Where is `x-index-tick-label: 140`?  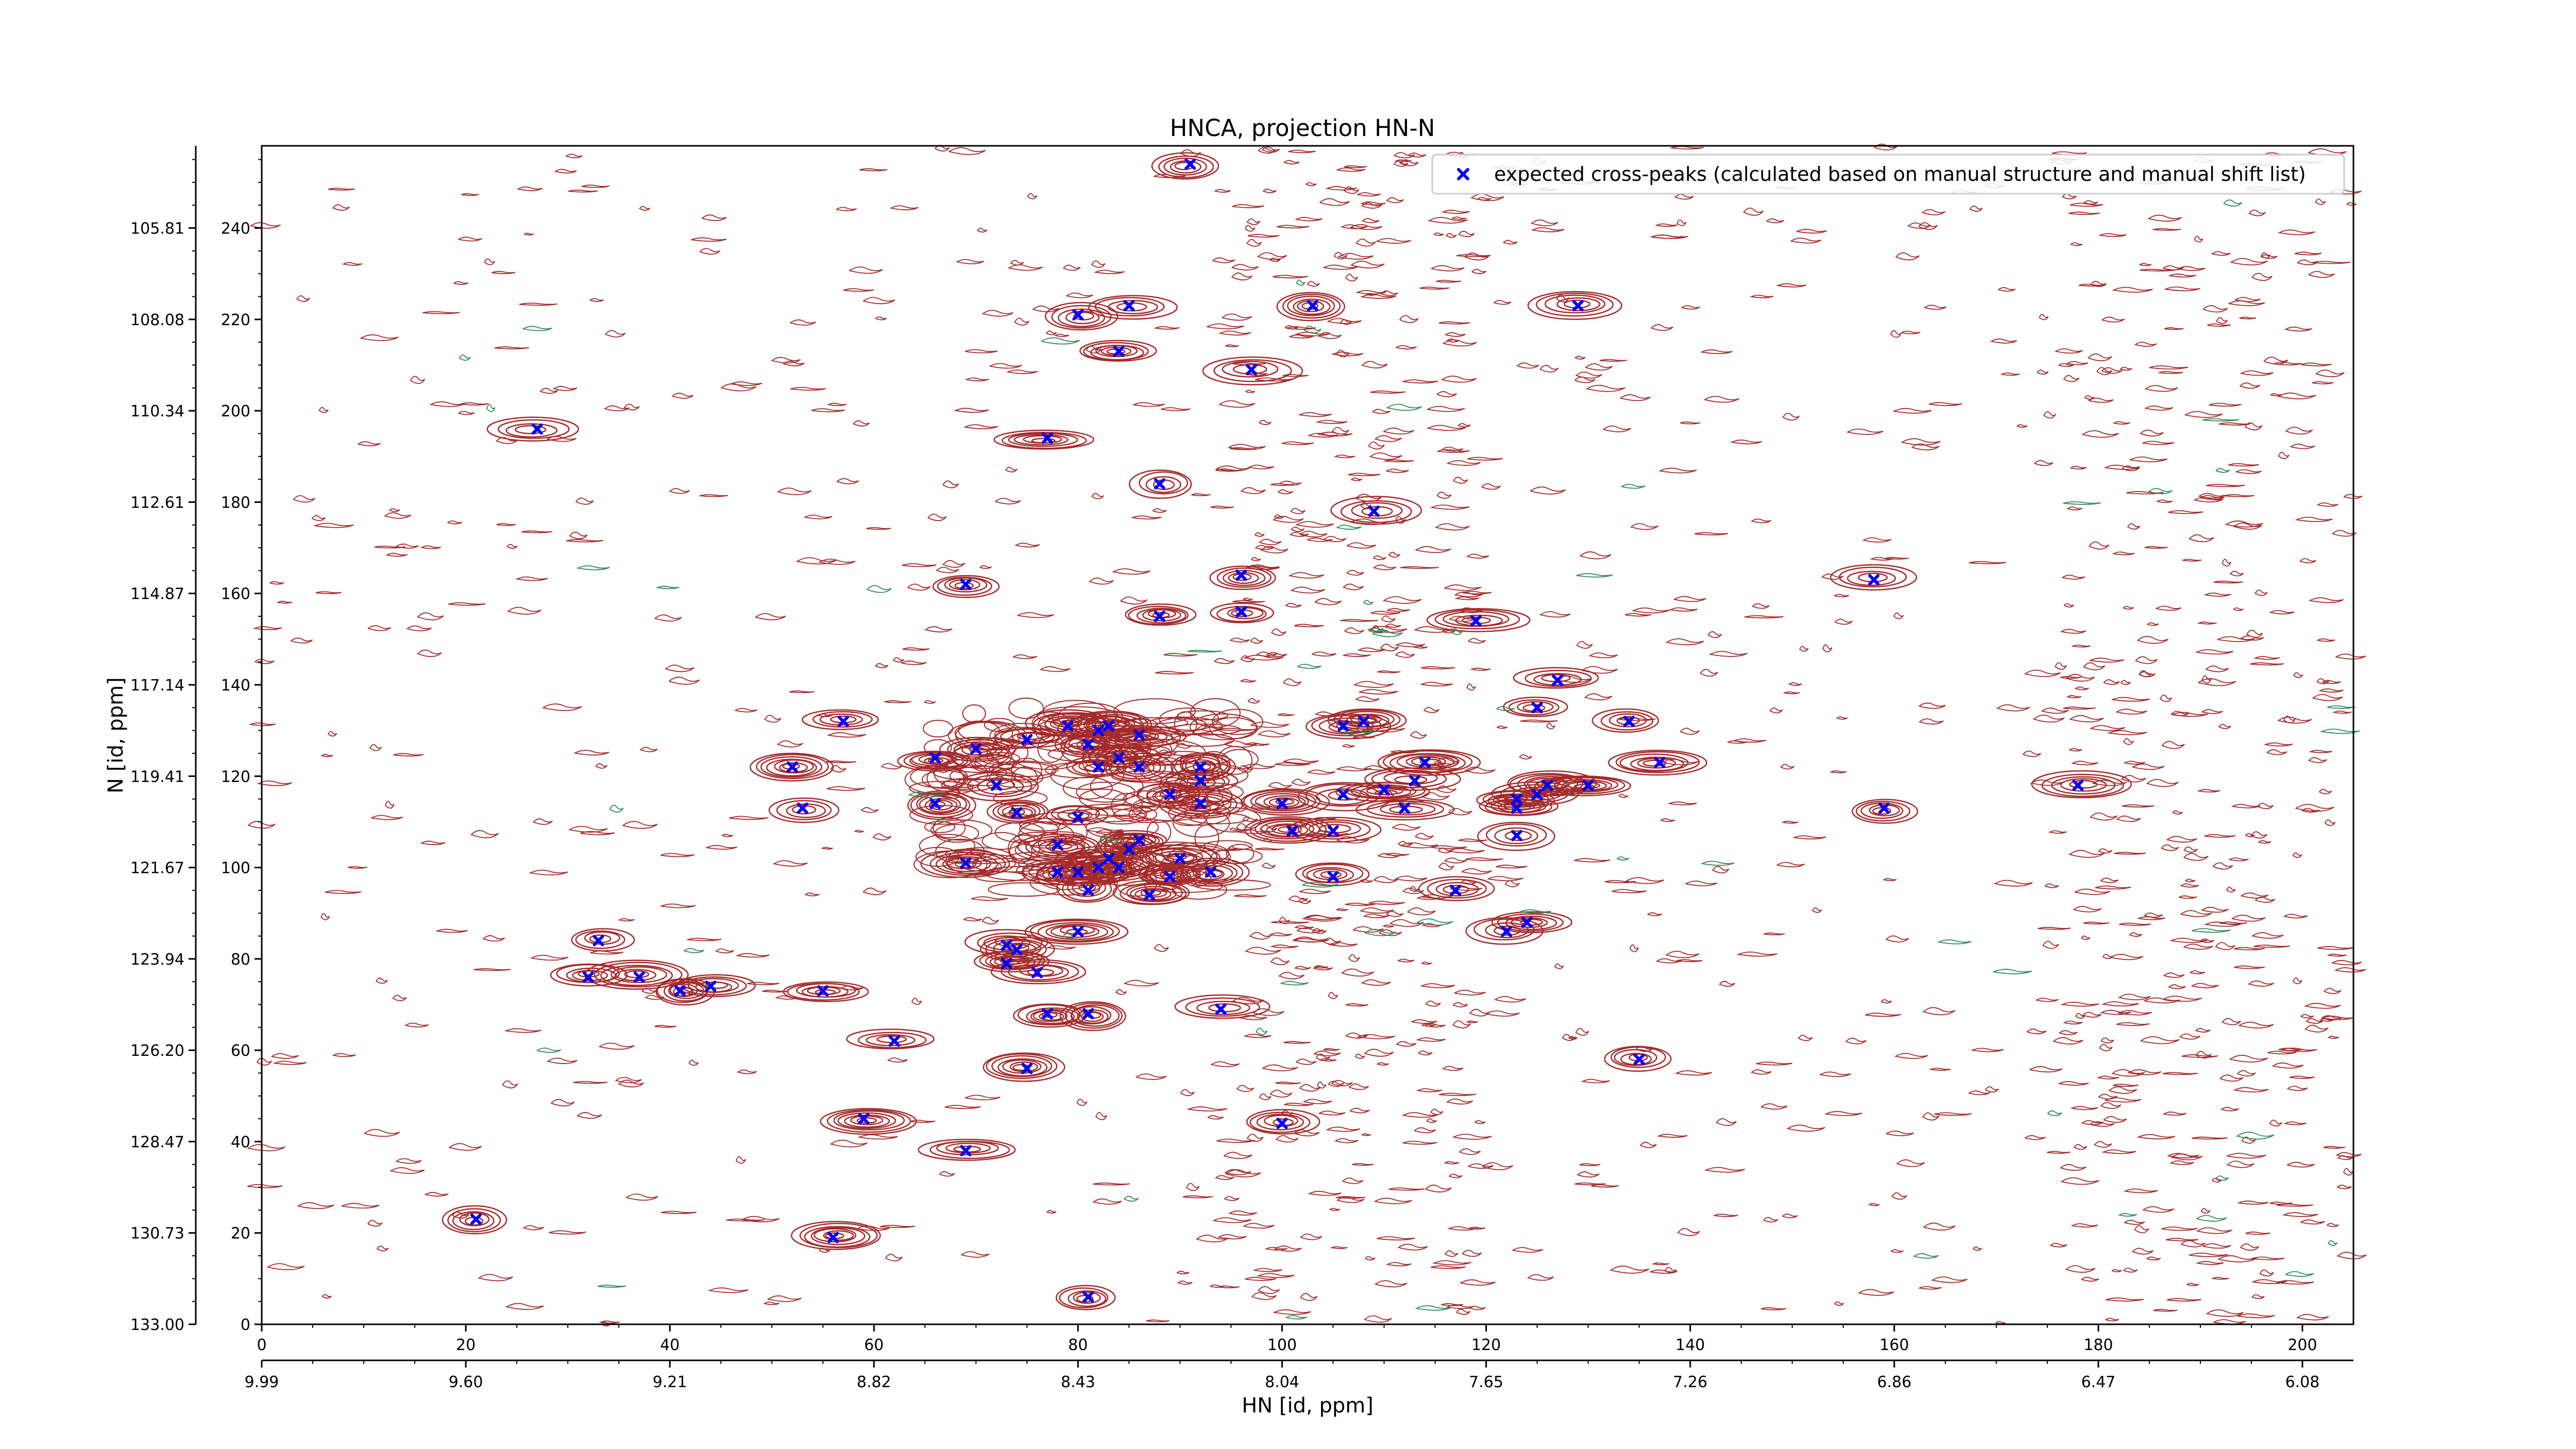
x-index-tick-label: 140 is located at coordinates (1690, 1345).